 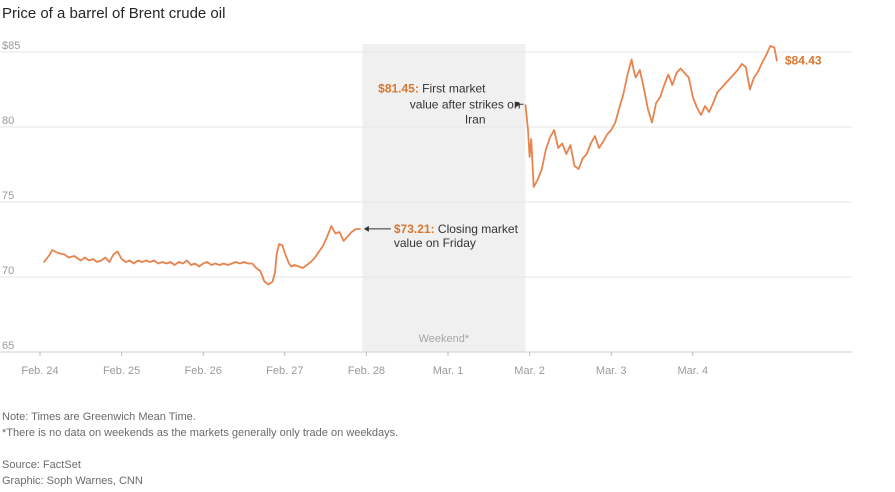 I want to click on weekend-label: Weekend*, so click(x=444, y=339).